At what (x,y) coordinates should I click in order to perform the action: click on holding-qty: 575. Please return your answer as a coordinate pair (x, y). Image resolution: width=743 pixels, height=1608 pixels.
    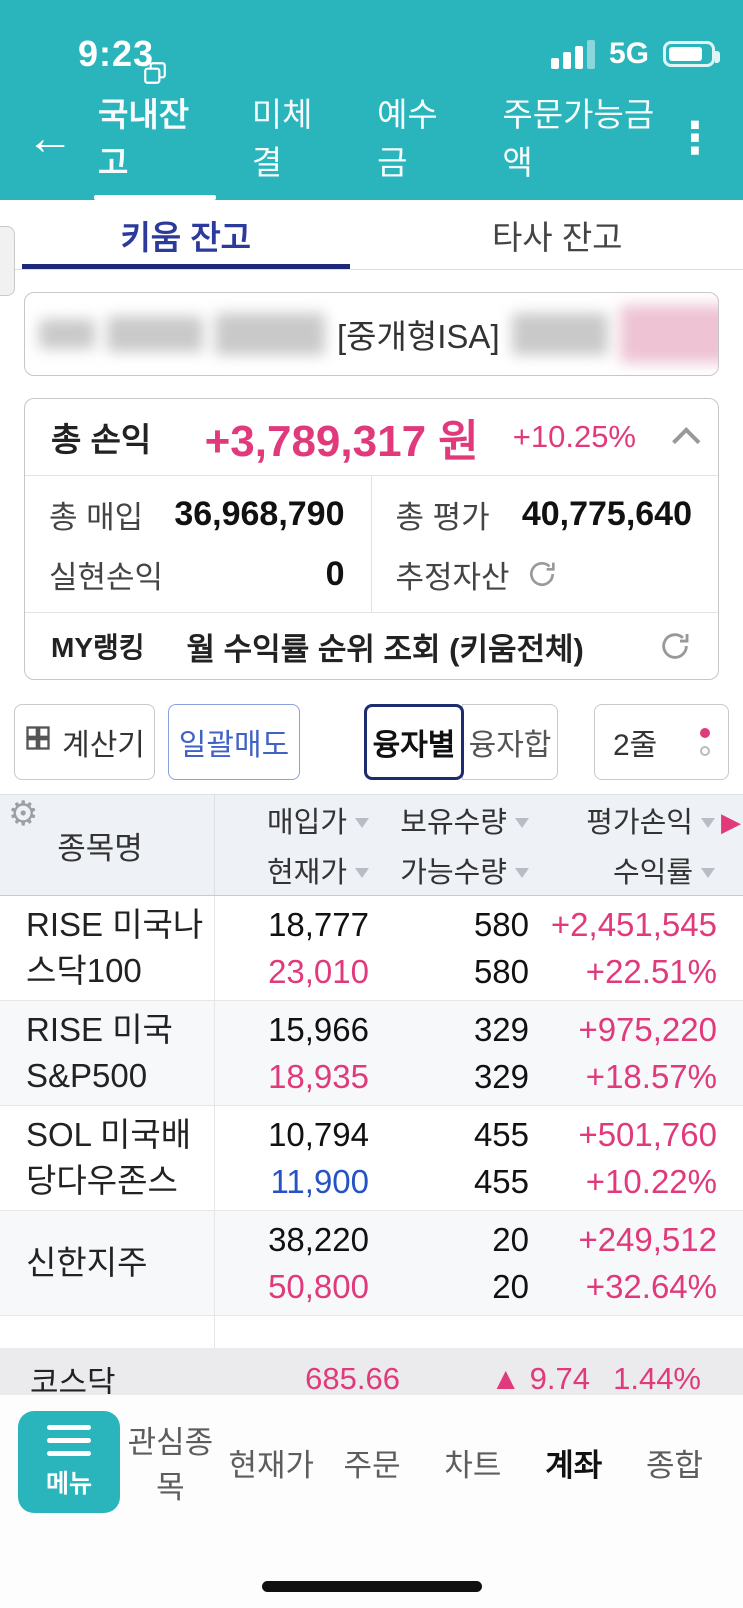
    Looking at the image, I should click on (463, 1347).